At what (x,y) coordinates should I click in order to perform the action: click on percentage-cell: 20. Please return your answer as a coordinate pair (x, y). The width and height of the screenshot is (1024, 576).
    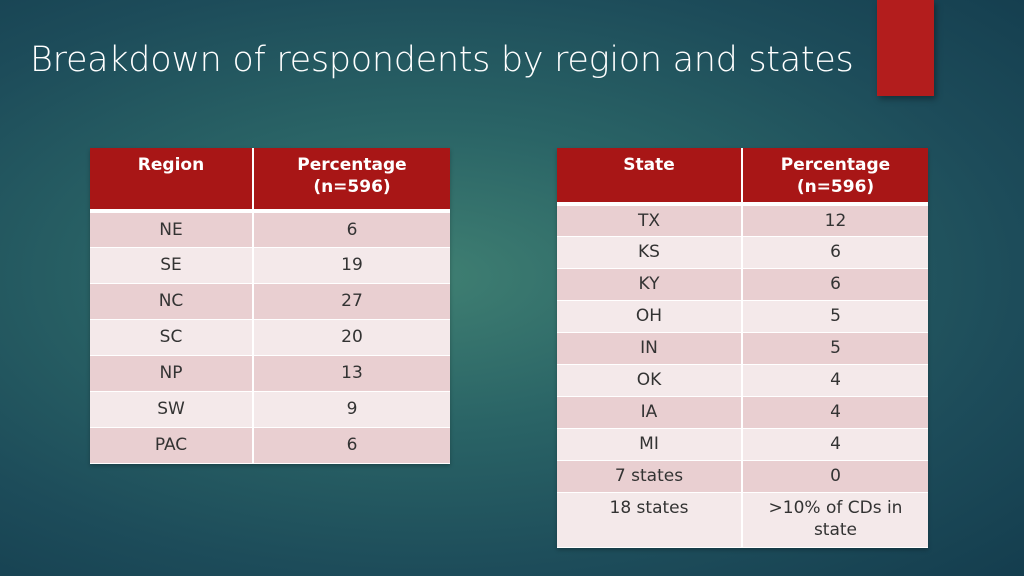
    Looking at the image, I should click on (351, 337).